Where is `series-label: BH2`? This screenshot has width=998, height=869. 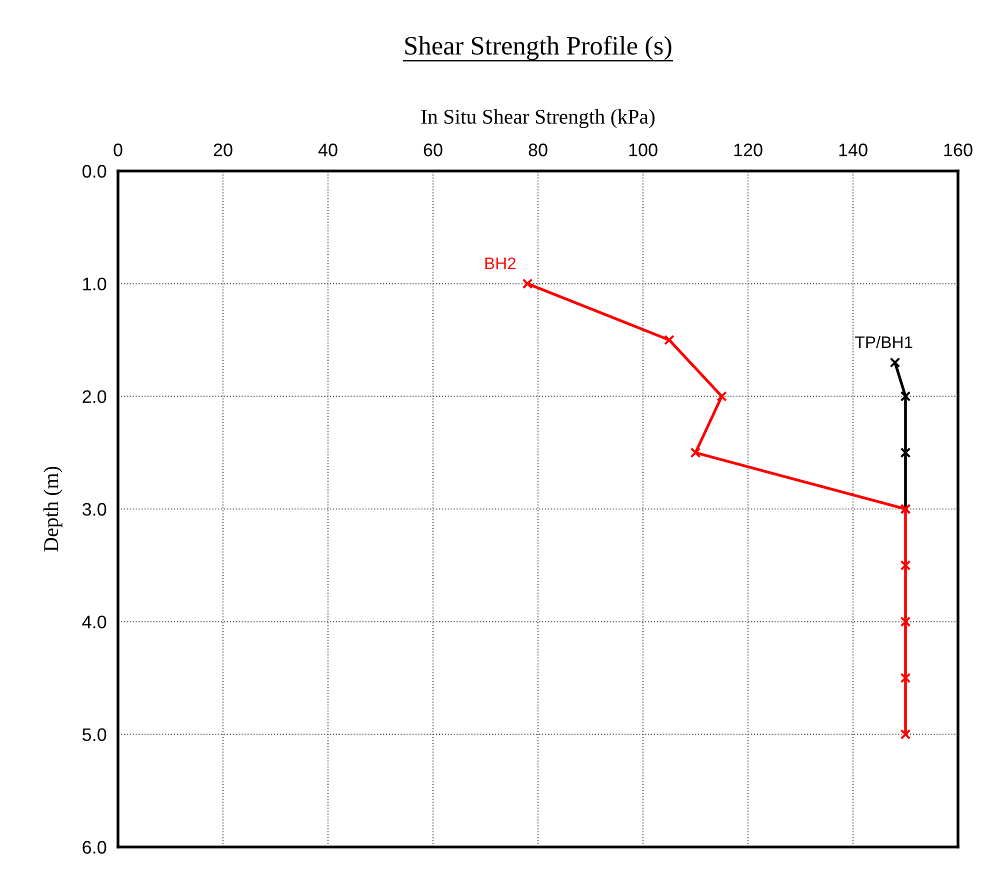 series-label: BH2 is located at coordinates (500, 263).